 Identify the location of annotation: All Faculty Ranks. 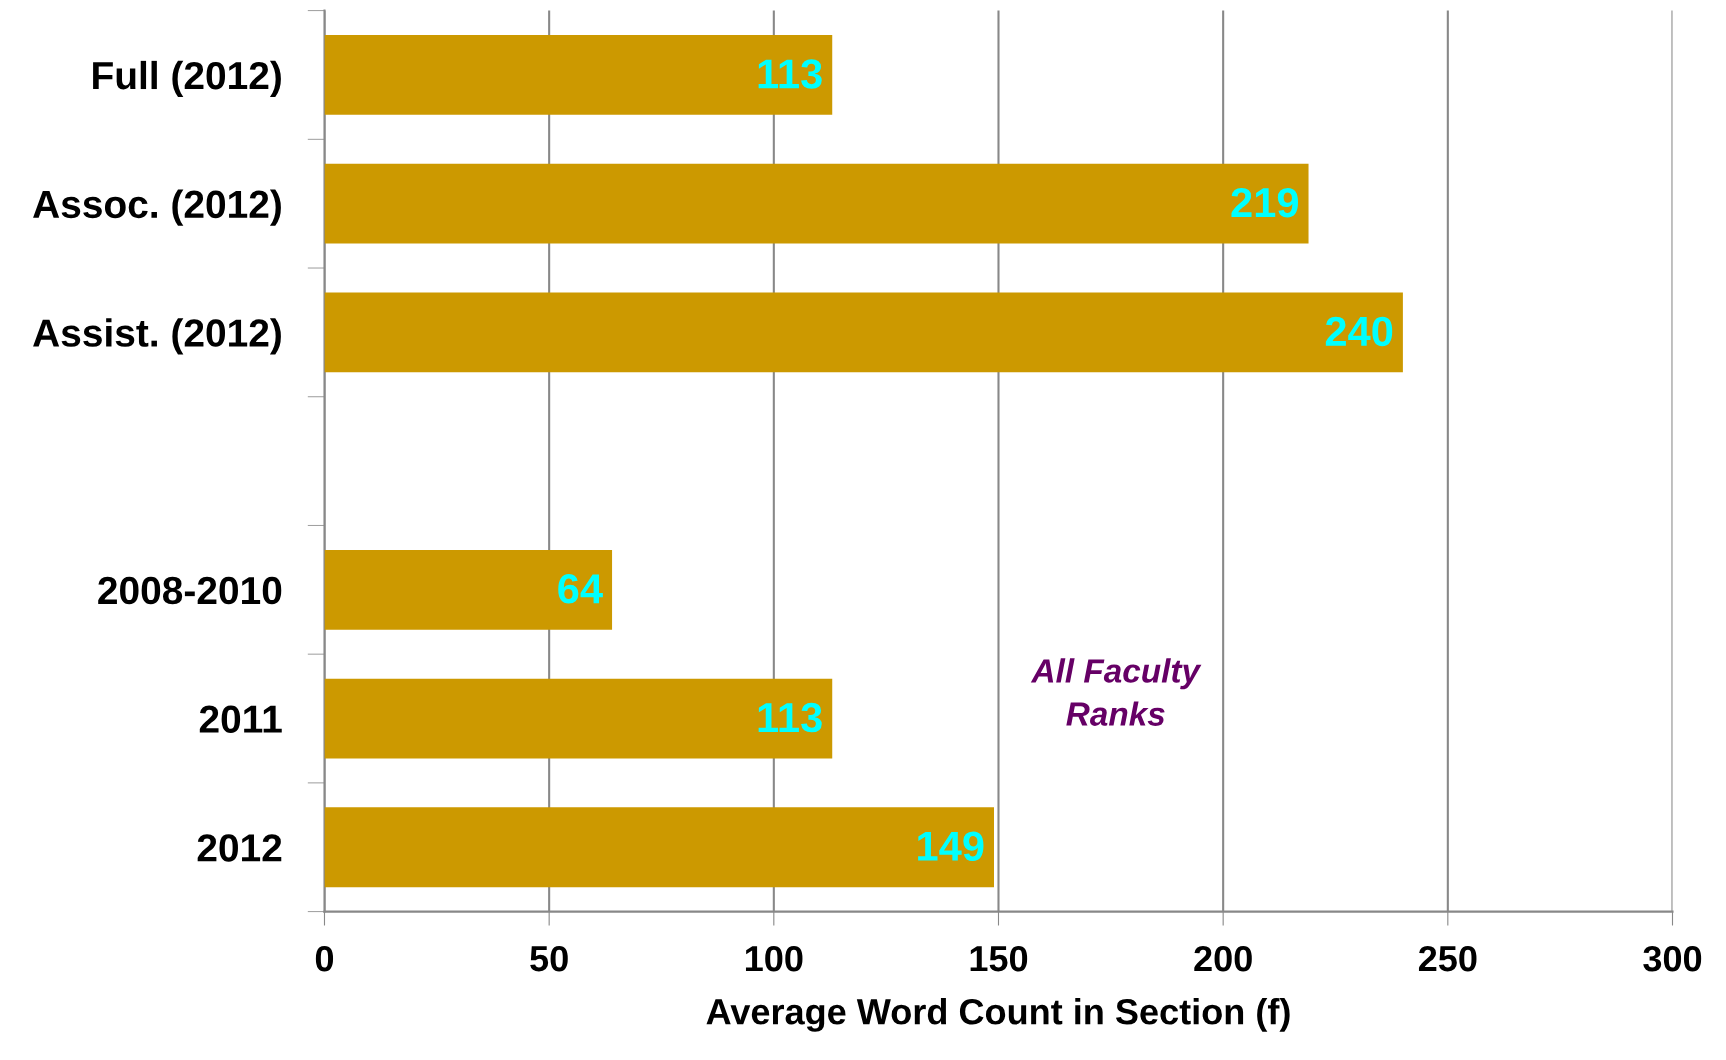
(1116, 692).